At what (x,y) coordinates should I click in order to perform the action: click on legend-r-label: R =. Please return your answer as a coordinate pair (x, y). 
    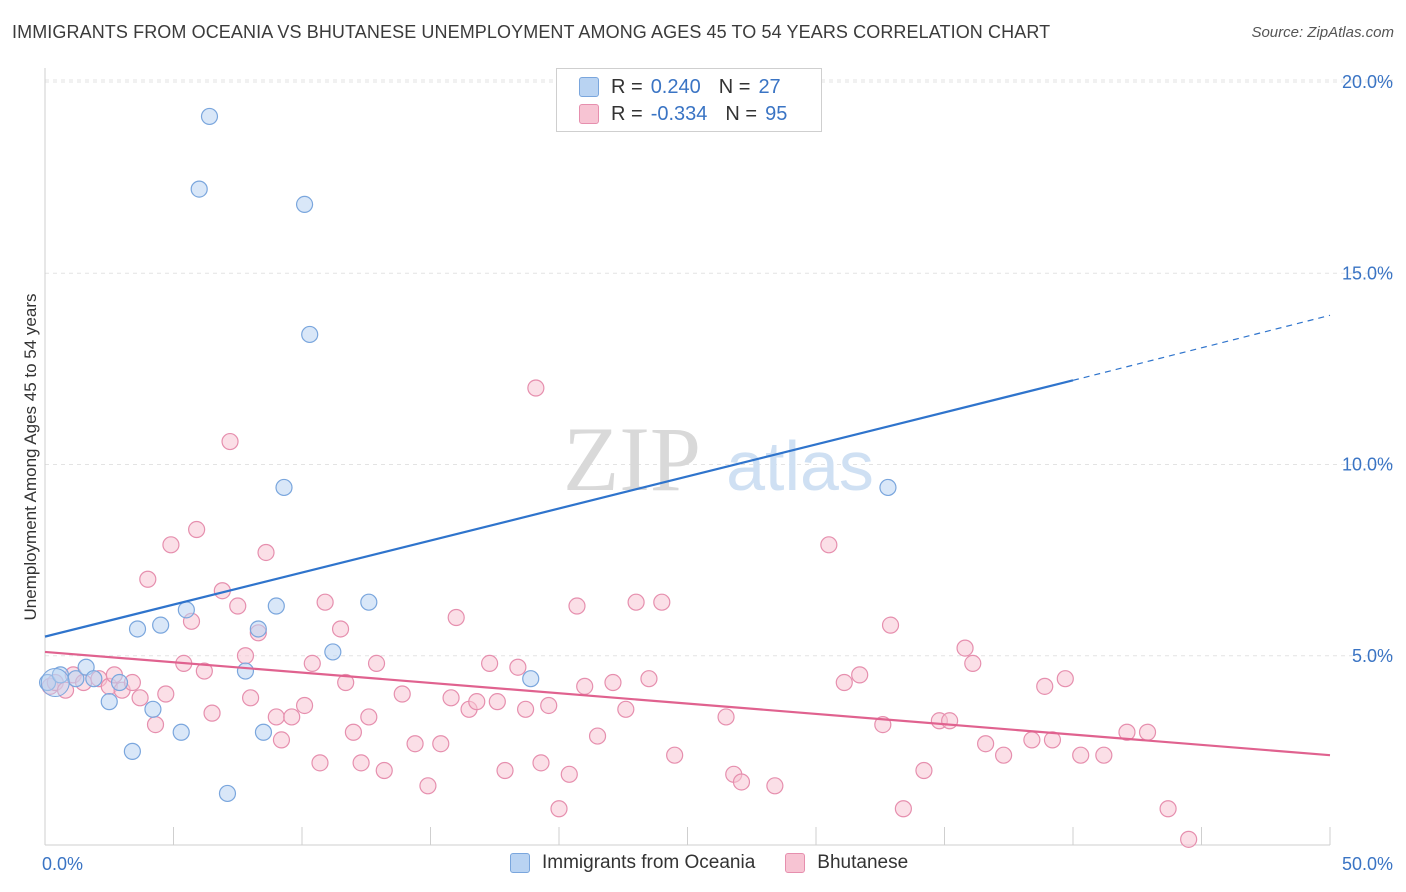
    Looking at the image, I should click on (627, 113).